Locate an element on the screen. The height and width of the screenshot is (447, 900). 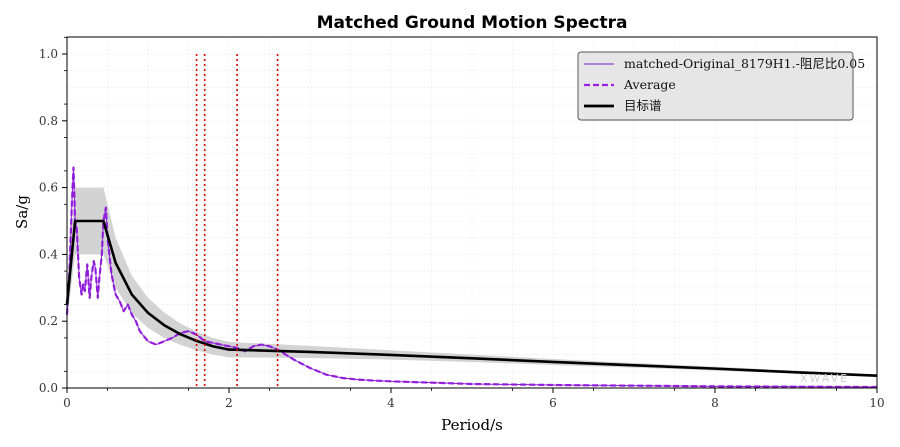
legend-label-average: Average is located at coordinates (649, 84).